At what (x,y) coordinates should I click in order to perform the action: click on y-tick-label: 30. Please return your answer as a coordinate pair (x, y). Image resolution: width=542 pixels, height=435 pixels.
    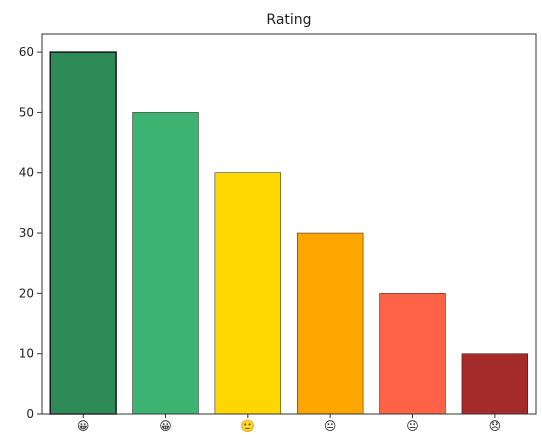
    Looking at the image, I should click on (26, 233).